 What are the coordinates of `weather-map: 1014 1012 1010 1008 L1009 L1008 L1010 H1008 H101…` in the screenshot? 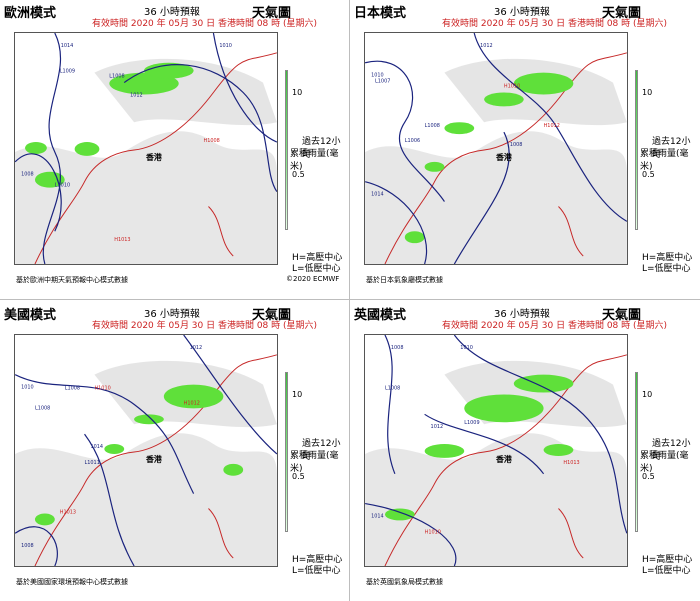 It's located at (146, 148).